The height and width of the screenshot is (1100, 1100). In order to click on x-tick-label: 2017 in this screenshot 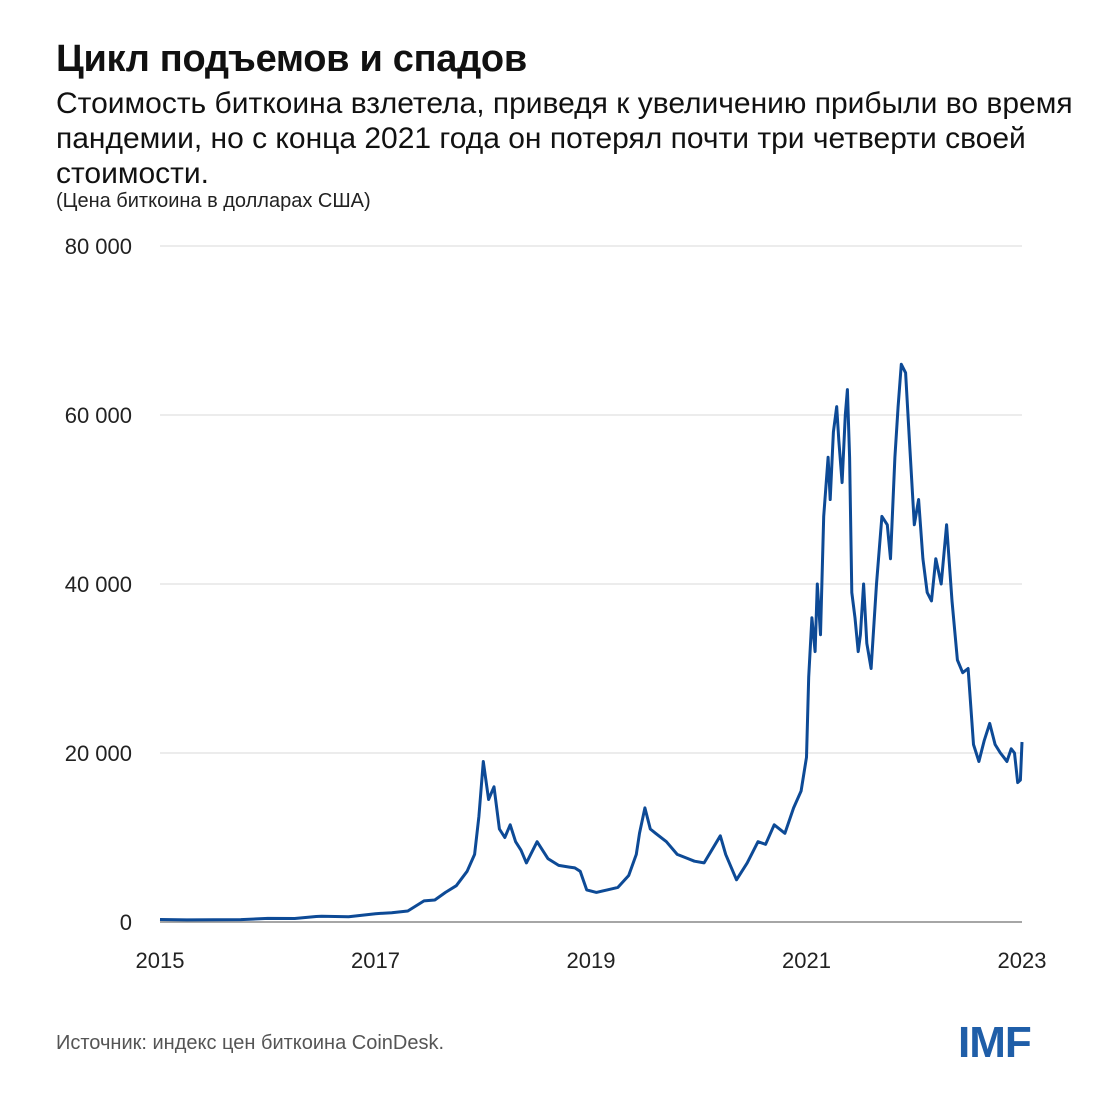, I will do `click(375, 960)`.